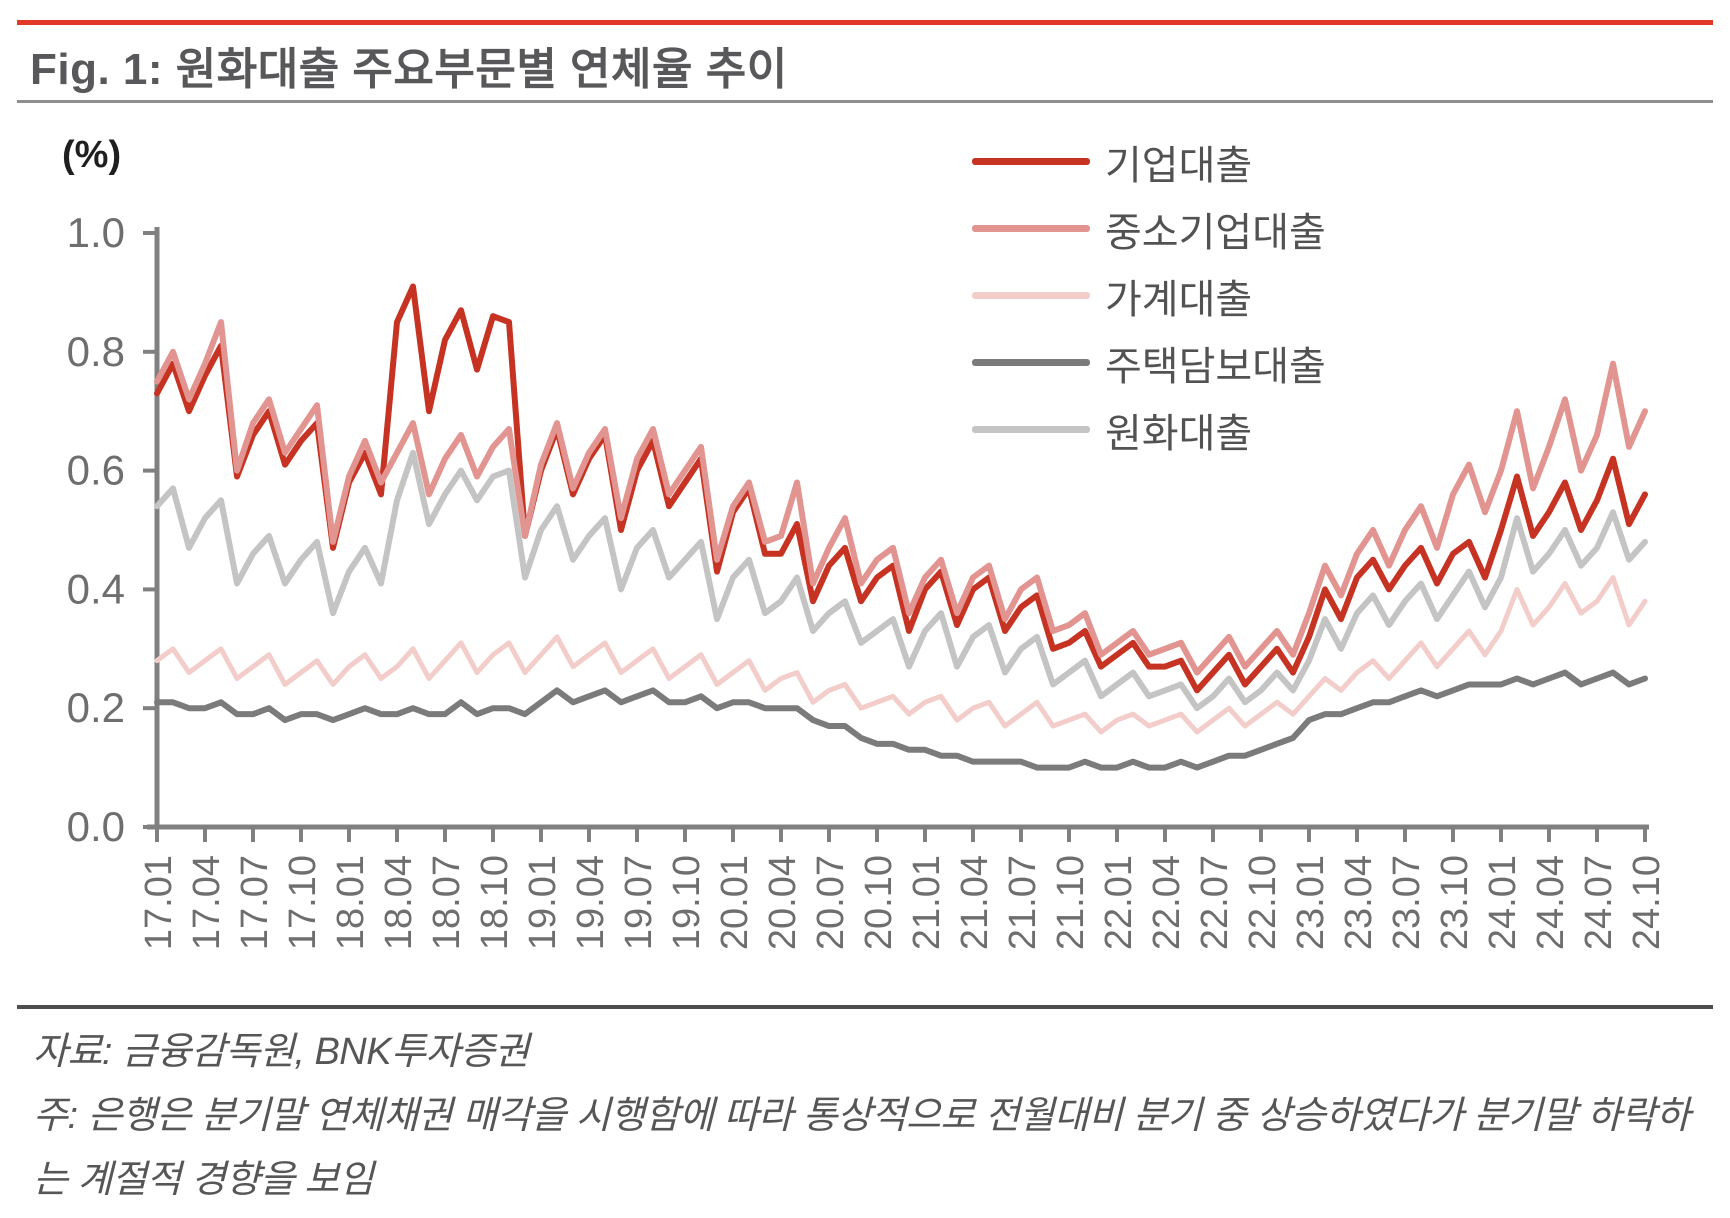 Image resolution: width=1730 pixels, height=1218 pixels. Describe the element at coordinates (1179, 299) in the screenshot. I see `legend-label-household-loans: 가계대출` at that location.